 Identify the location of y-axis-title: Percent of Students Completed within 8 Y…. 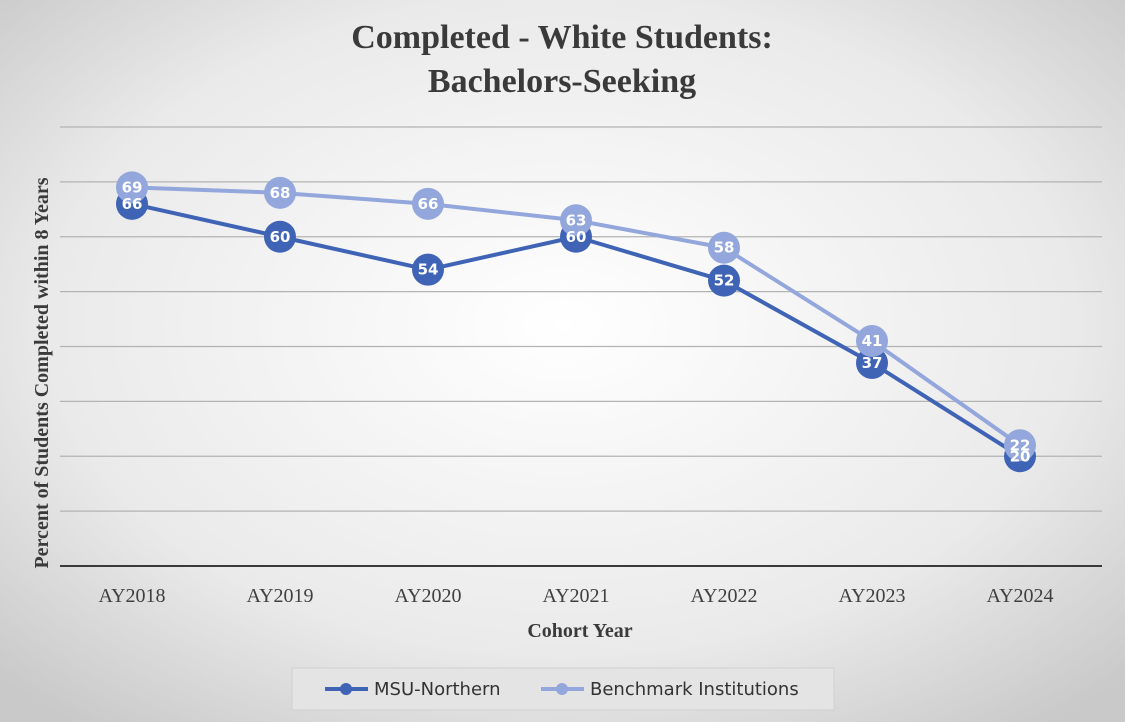
(42, 372).